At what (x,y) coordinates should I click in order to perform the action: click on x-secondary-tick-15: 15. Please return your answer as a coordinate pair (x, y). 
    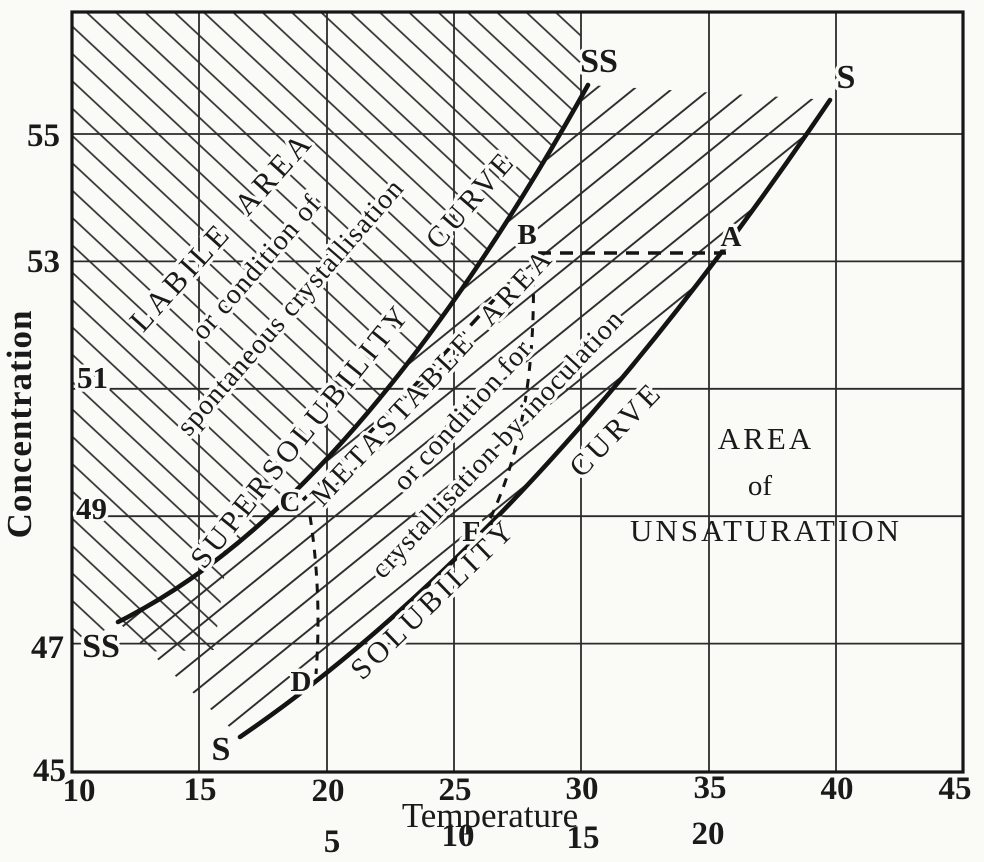
    Looking at the image, I should click on (583, 838).